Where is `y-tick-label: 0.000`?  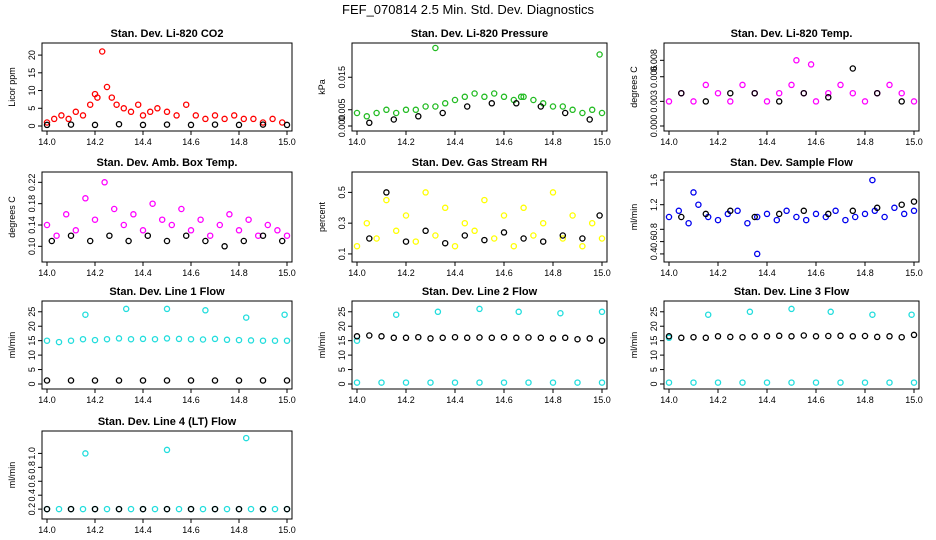
y-tick-label: 0.000 is located at coordinates (342, 126).